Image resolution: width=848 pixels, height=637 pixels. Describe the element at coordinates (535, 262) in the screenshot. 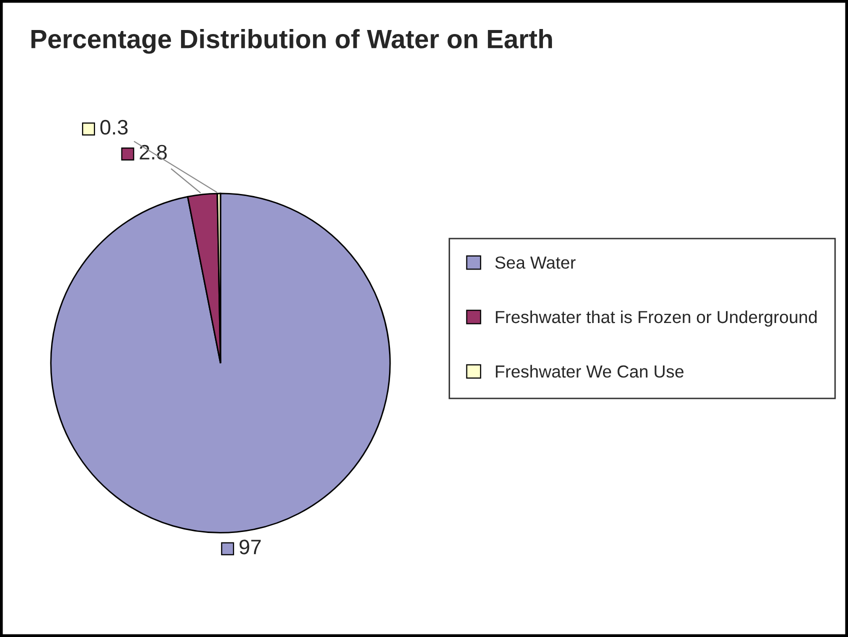

I see `legend-label: Sea Water` at that location.